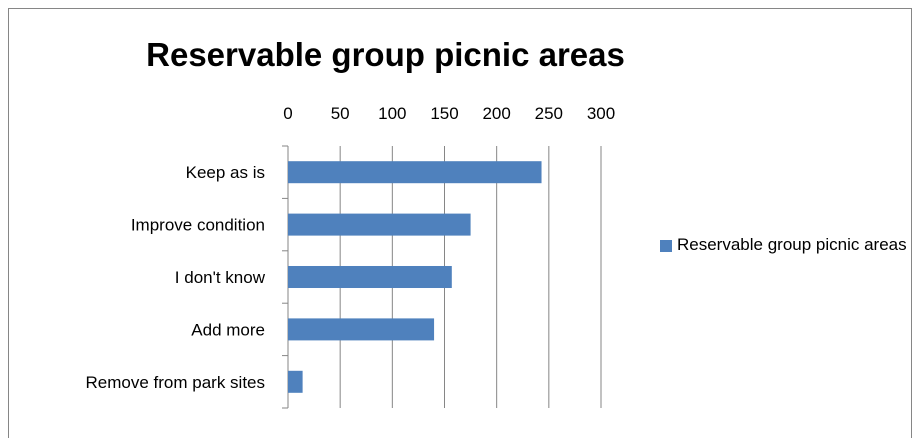 This screenshot has width=921, height=438. I want to click on x-tick-label: 150, so click(444, 113).